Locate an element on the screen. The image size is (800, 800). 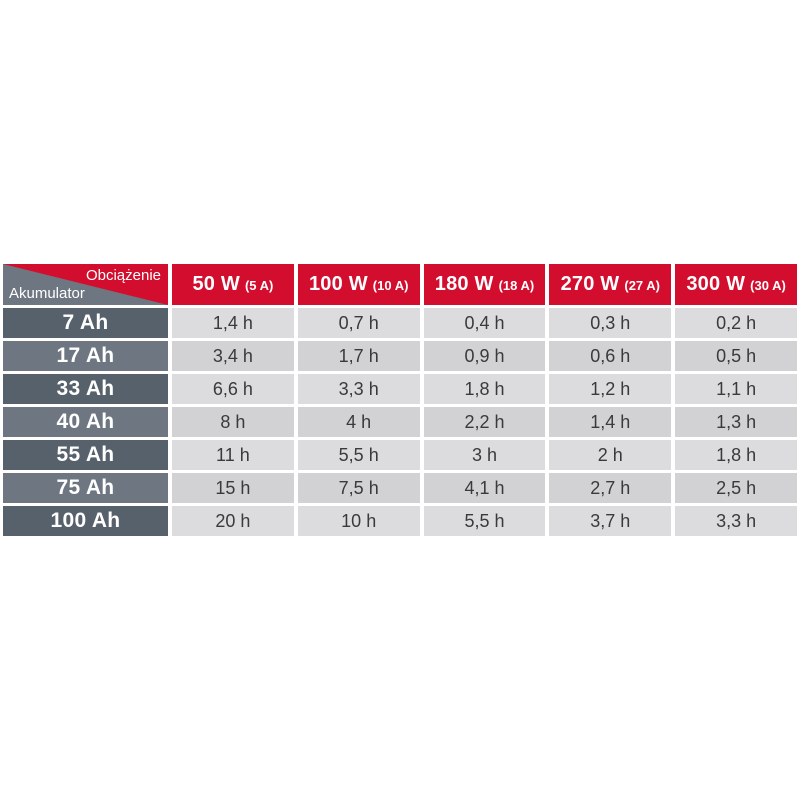
runtime-cell: 2 h is located at coordinates (610, 455).